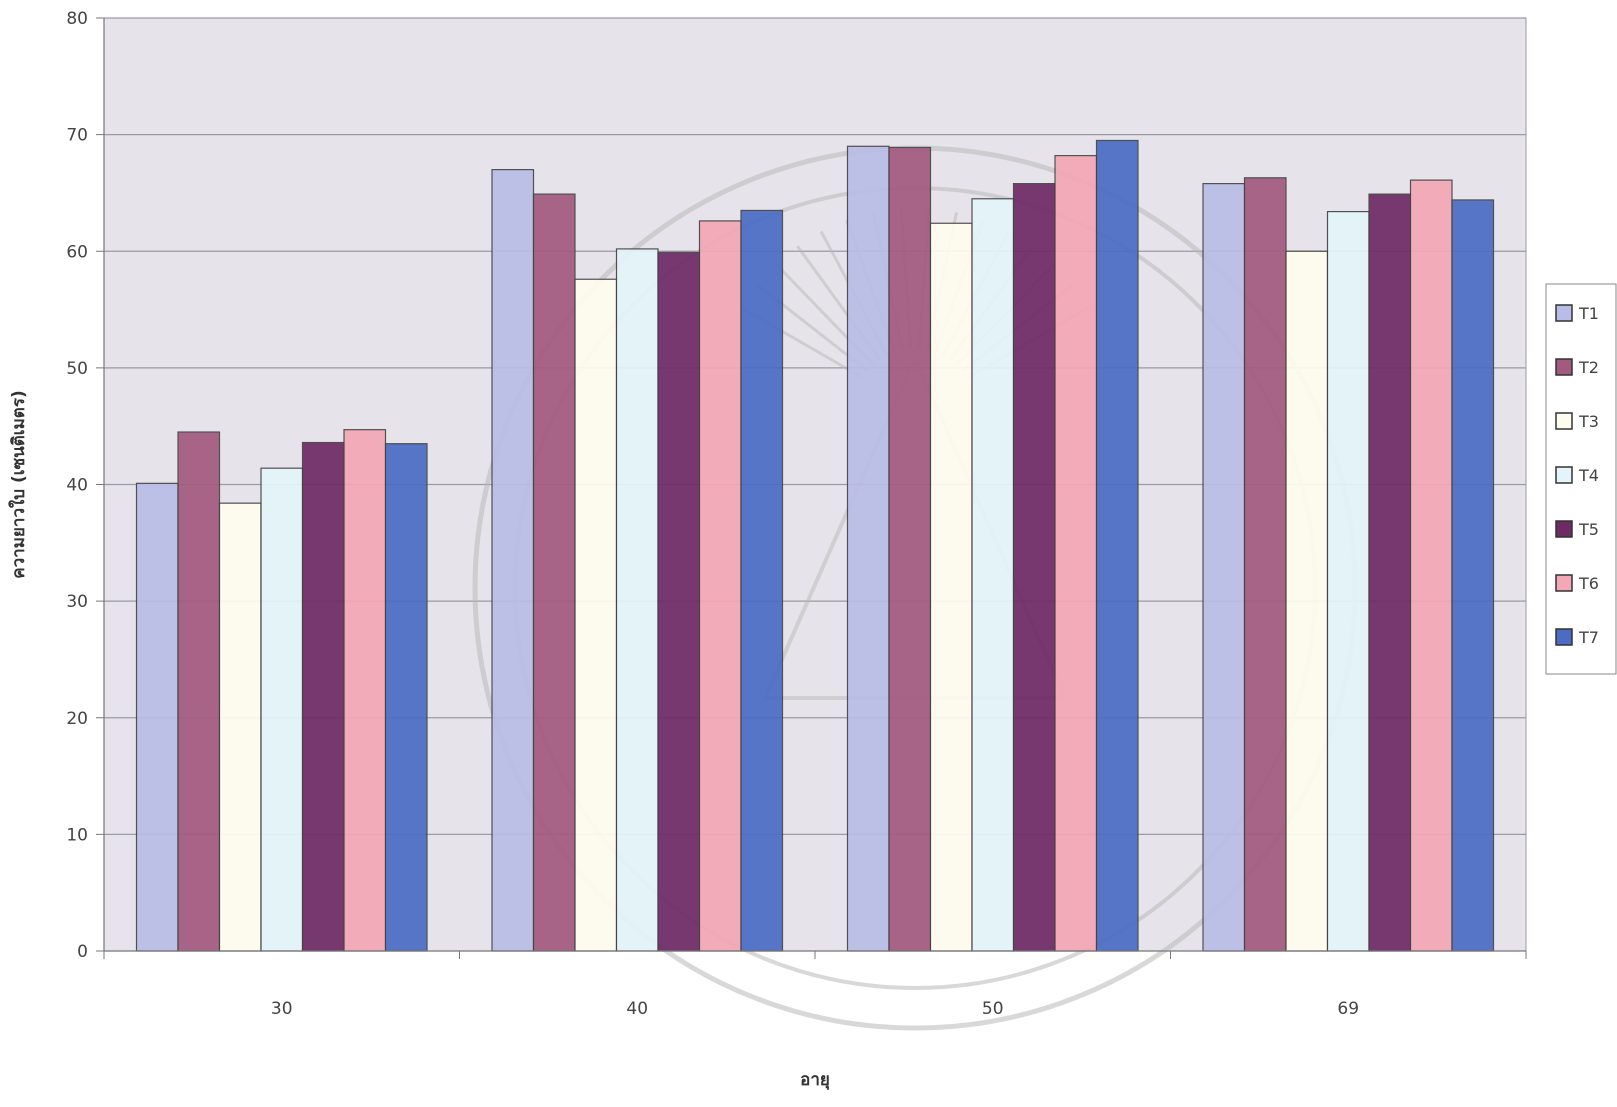  What do you see at coordinates (282, 1009) in the screenshot?
I see `x-tick-label: 30` at bounding box center [282, 1009].